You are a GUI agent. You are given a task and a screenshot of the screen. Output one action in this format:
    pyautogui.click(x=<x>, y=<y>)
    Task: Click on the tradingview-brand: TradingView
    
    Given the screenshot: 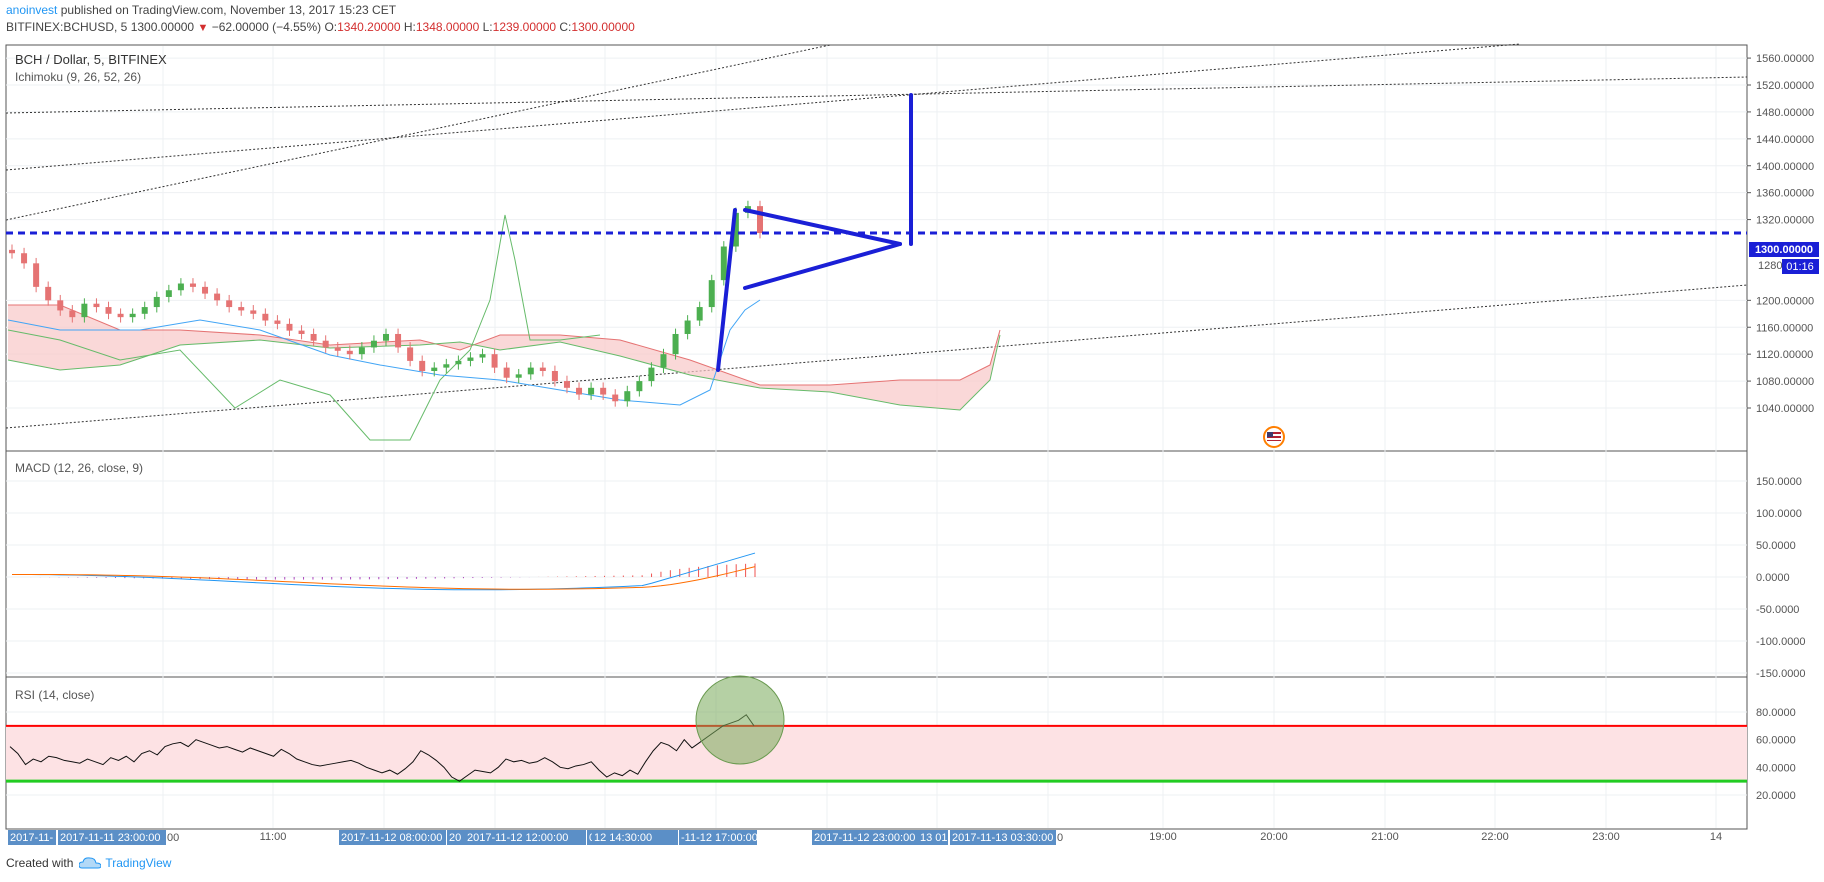 What is the action you would take?
    pyautogui.click(x=138, y=863)
    